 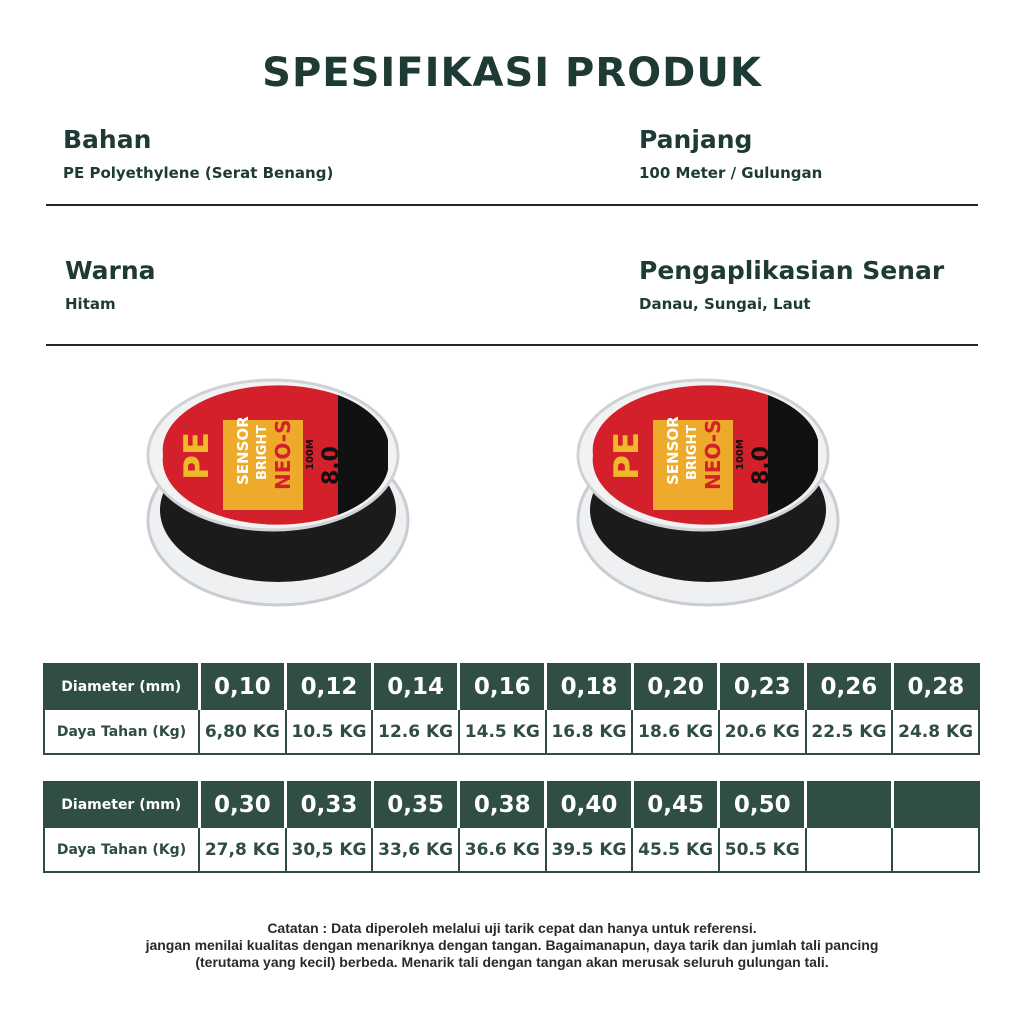 What do you see at coordinates (502, 686) in the screenshot?
I see `diameter-cell: 0,16` at bounding box center [502, 686].